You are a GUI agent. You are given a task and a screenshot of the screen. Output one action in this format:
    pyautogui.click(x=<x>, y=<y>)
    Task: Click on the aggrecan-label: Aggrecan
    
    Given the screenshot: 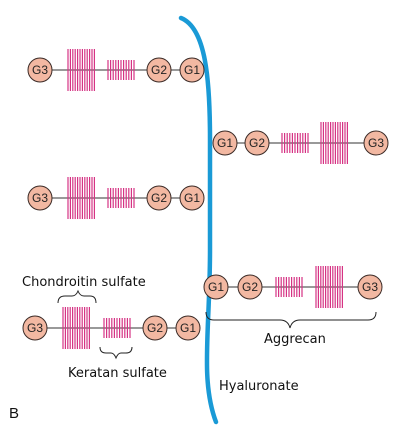 What is the action you would take?
    pyautogui.click(x=295, y=339)
    